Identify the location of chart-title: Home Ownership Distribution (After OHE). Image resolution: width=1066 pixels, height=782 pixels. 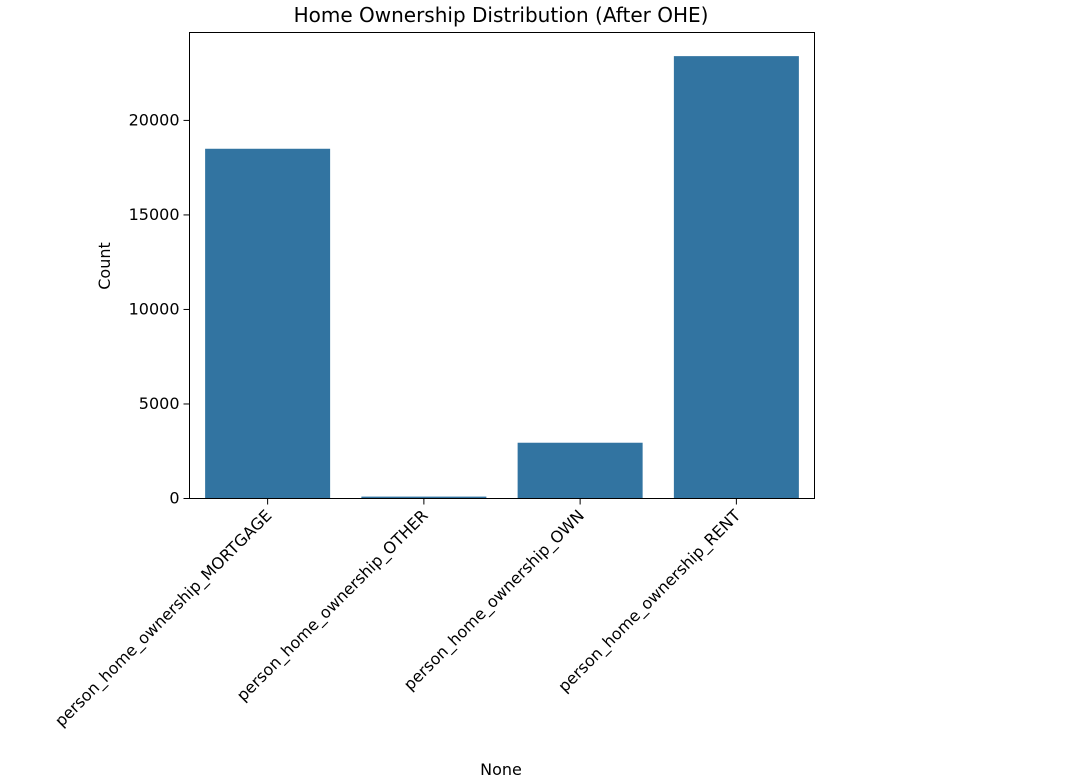
(501, 15).